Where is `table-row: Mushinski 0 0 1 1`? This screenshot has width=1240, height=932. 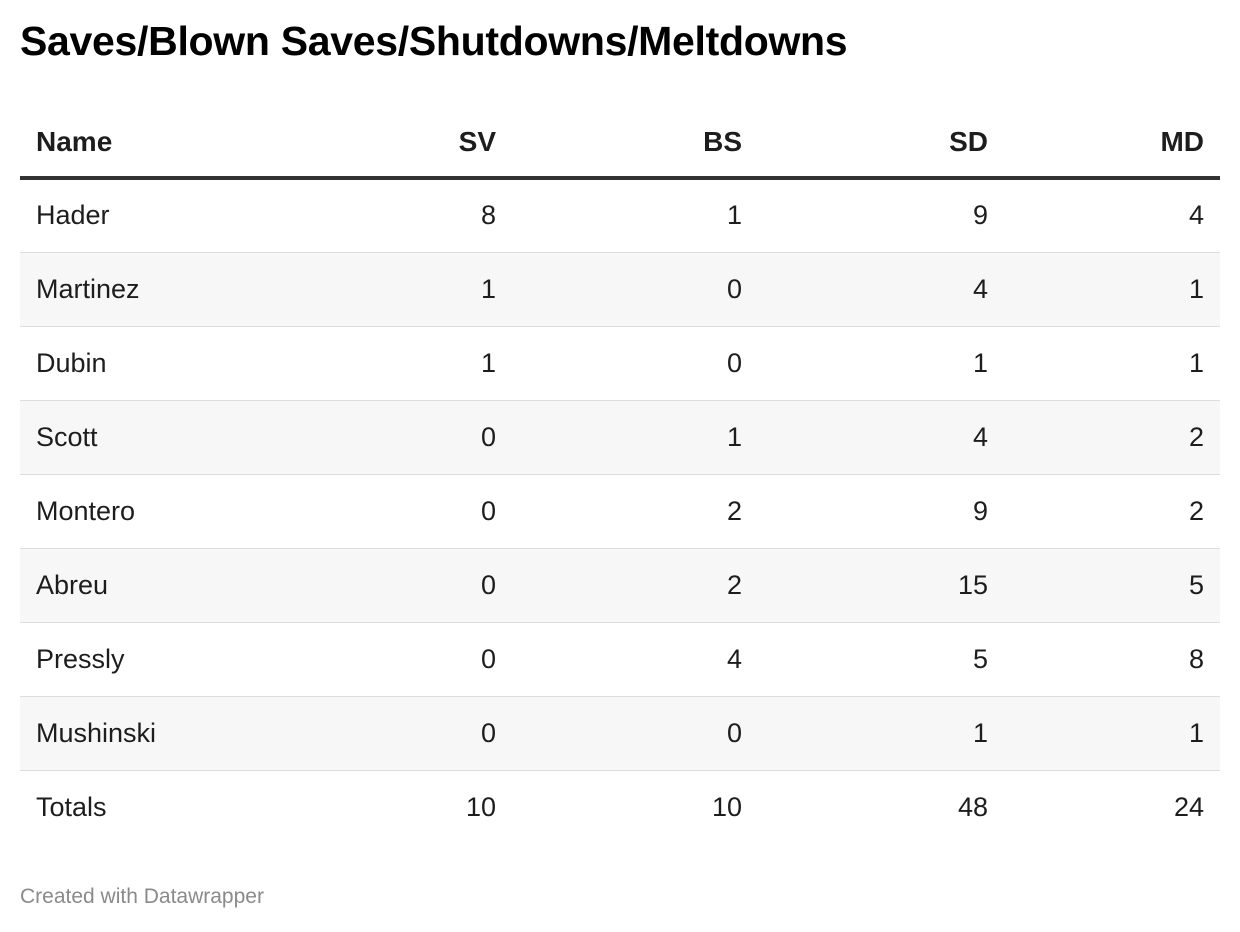 table-row: Mushinski 0 0 1 1 is located at coordinates (620, 733).